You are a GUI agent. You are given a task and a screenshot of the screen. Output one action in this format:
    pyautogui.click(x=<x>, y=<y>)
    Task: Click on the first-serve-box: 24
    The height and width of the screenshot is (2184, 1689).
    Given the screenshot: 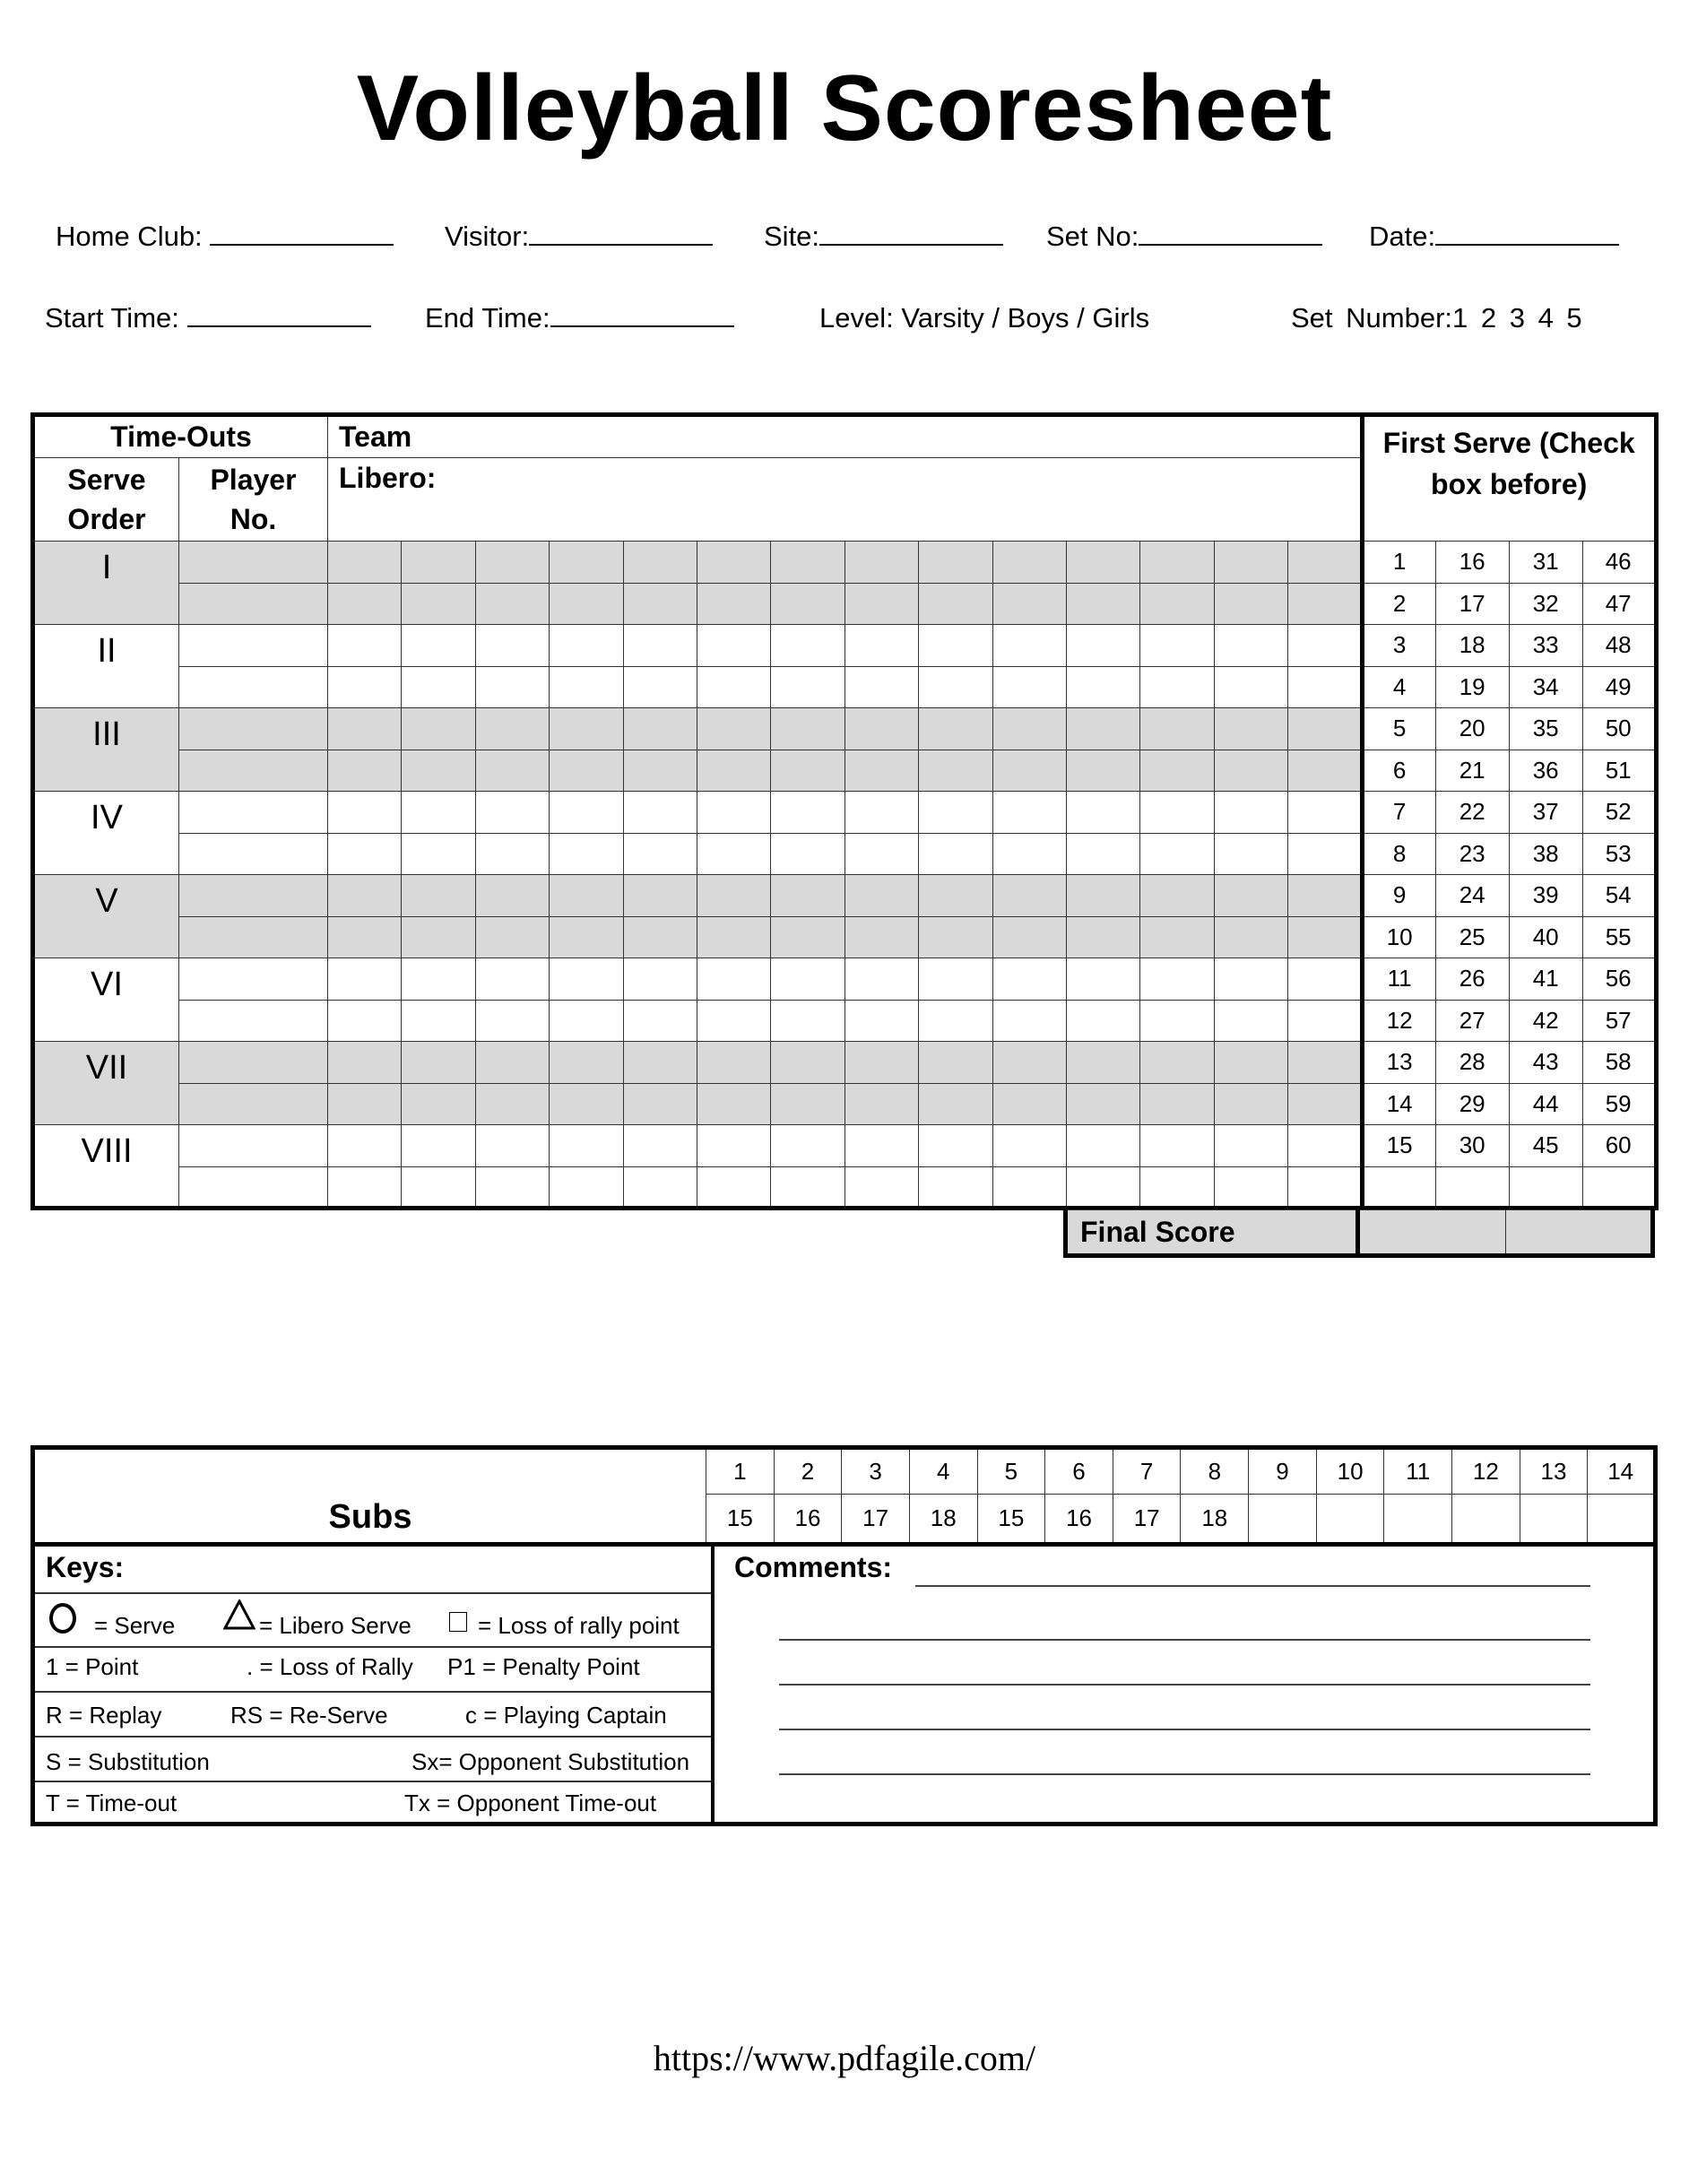 What is the action you would take?
    pyautogui.click(x=1472, y=895)
    